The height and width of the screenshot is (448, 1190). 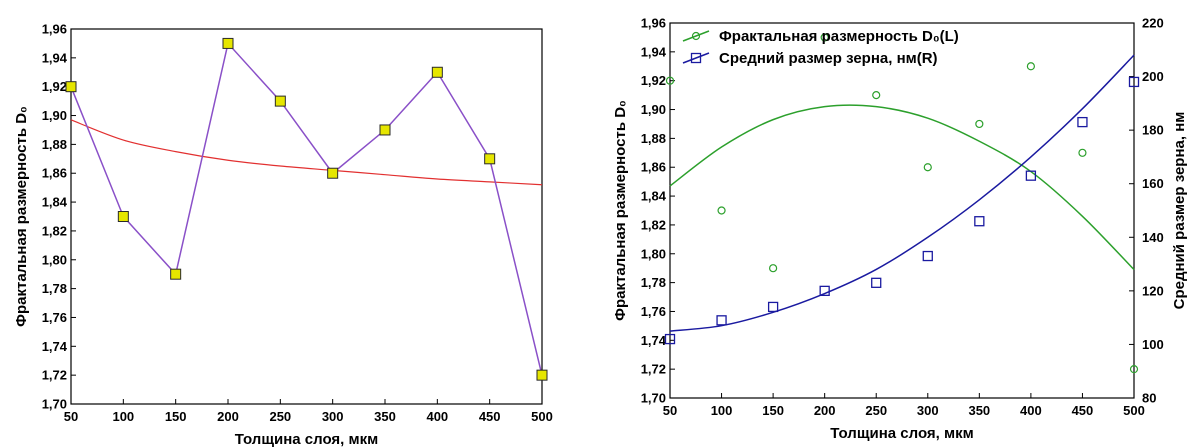 What do you see at coordinates (1153, 290) in the screenshot?
I see `y2-tick-label: 120` at bounding box center [1153, 290].